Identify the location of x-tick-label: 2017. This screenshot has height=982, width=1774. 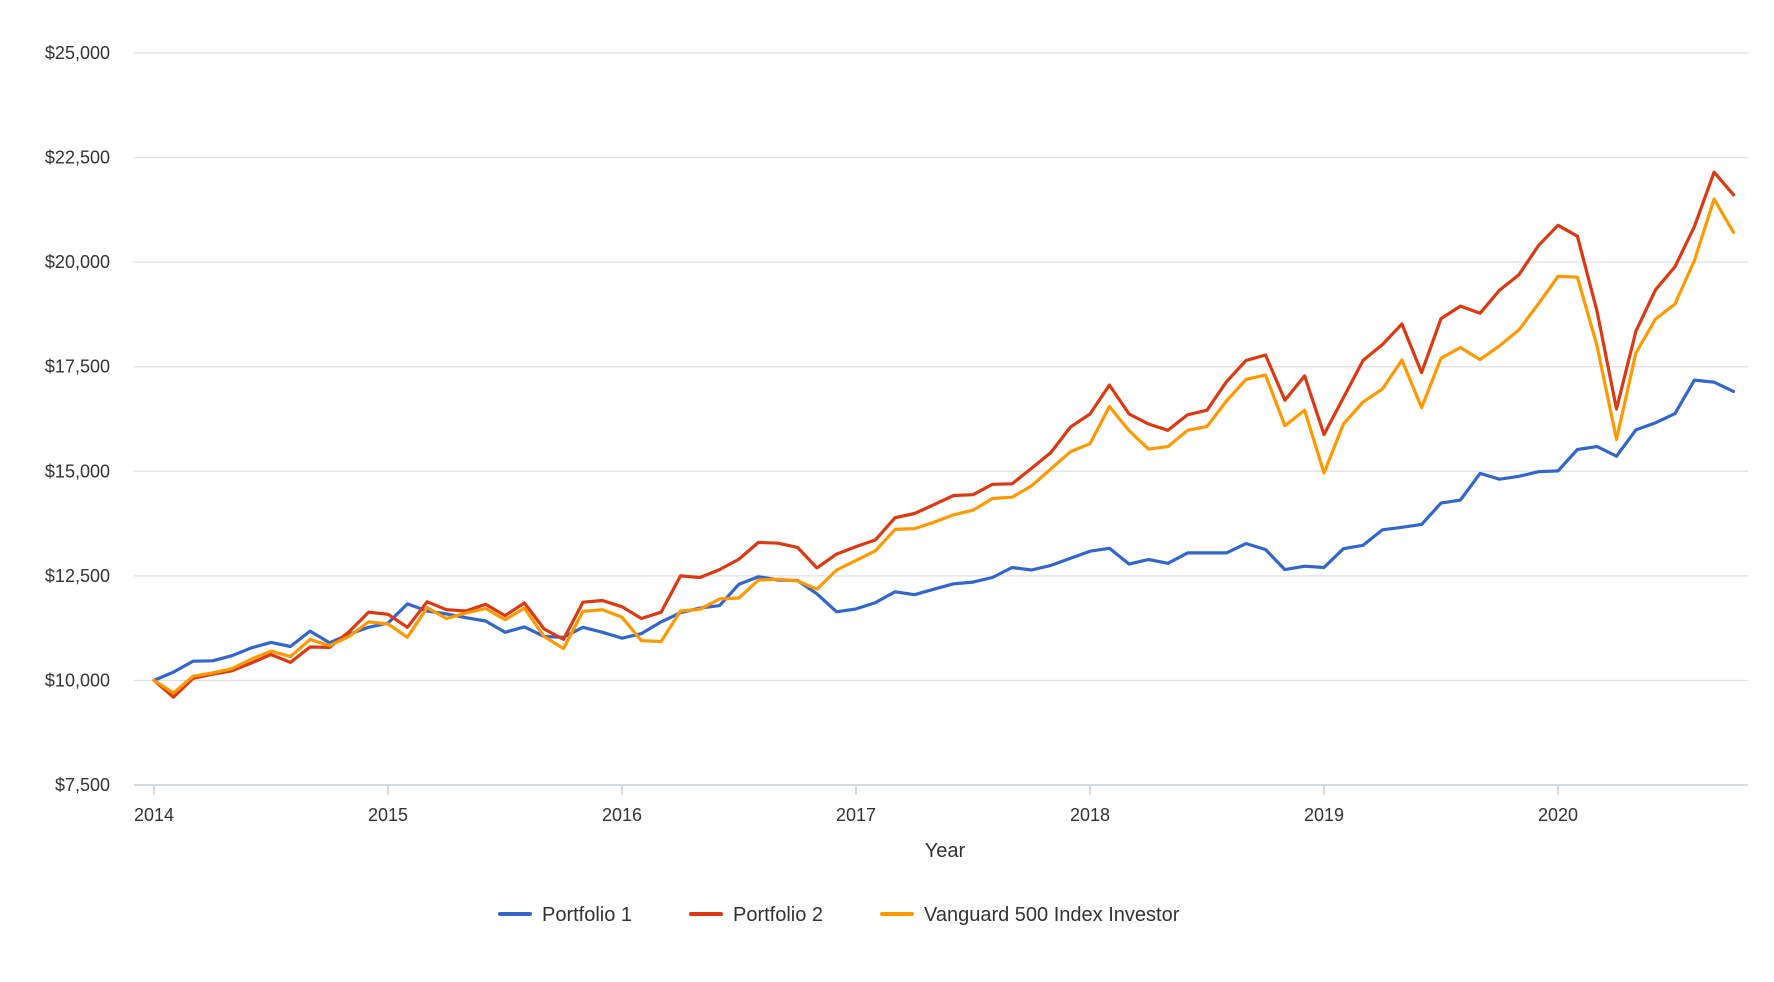
(856, 815).